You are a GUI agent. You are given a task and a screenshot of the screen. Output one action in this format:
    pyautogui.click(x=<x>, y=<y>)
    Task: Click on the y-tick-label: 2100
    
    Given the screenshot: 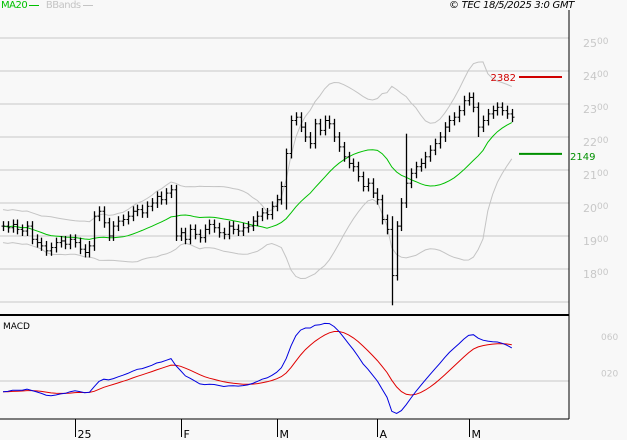 What is the action you would take?
    pyautogui.click(x=596, y=175)
    